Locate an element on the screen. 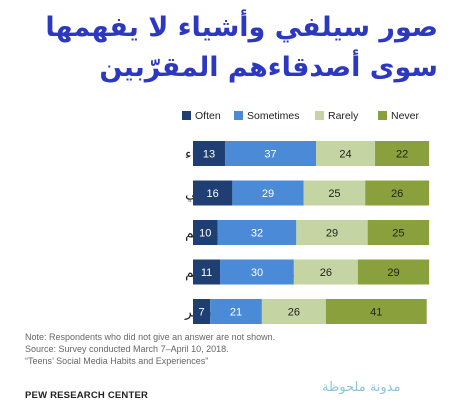 The image size is (450, 414). data-label: 11 is located at coordinates (206, 273).